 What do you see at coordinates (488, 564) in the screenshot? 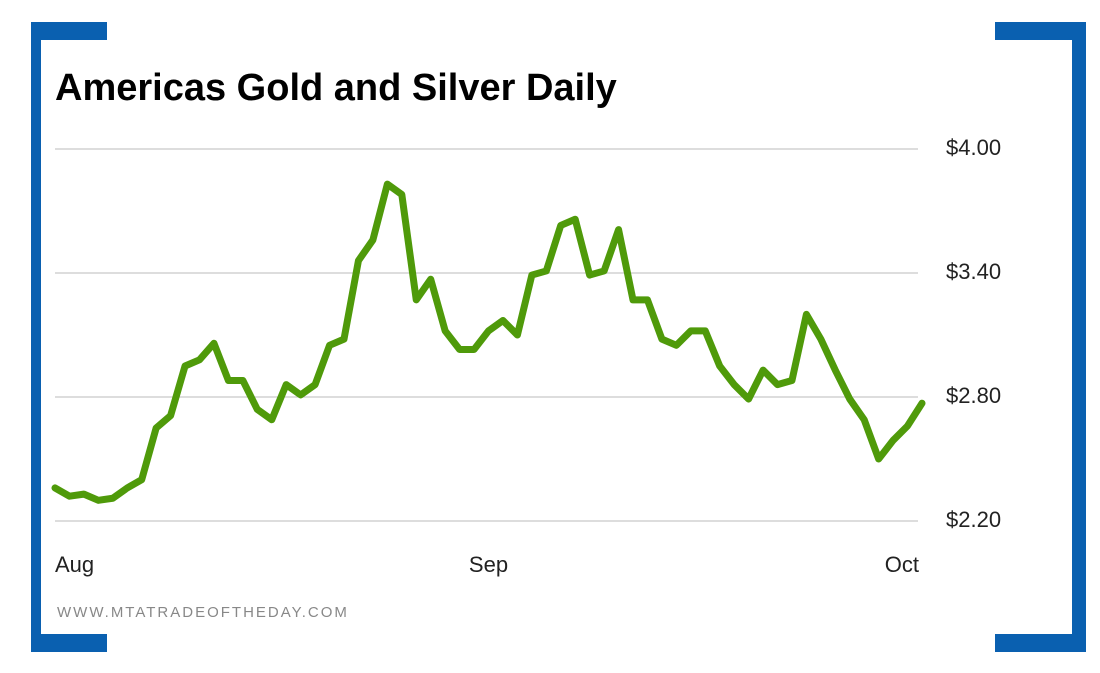
I see `x-tick-label: Sep` at bounding box center [488, 564].